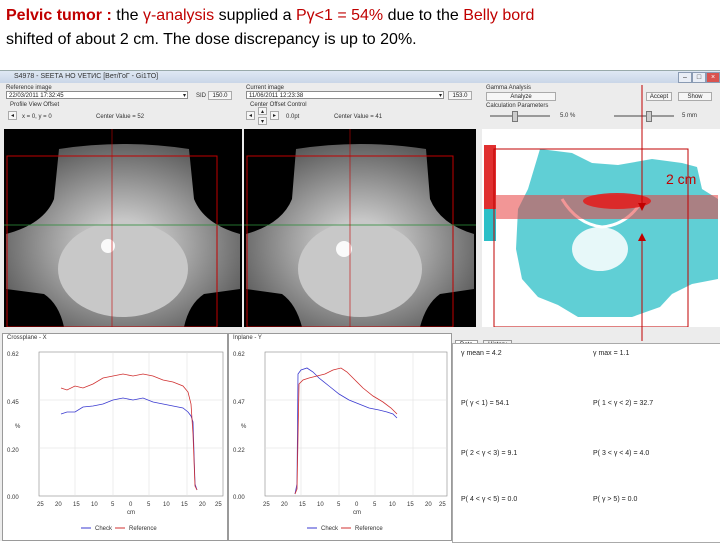  What do you see at coordinates (27, 338) in the screenshot?
I see `crossplane-plot-title: Crossplane - X` at bounding box center [27, 338].